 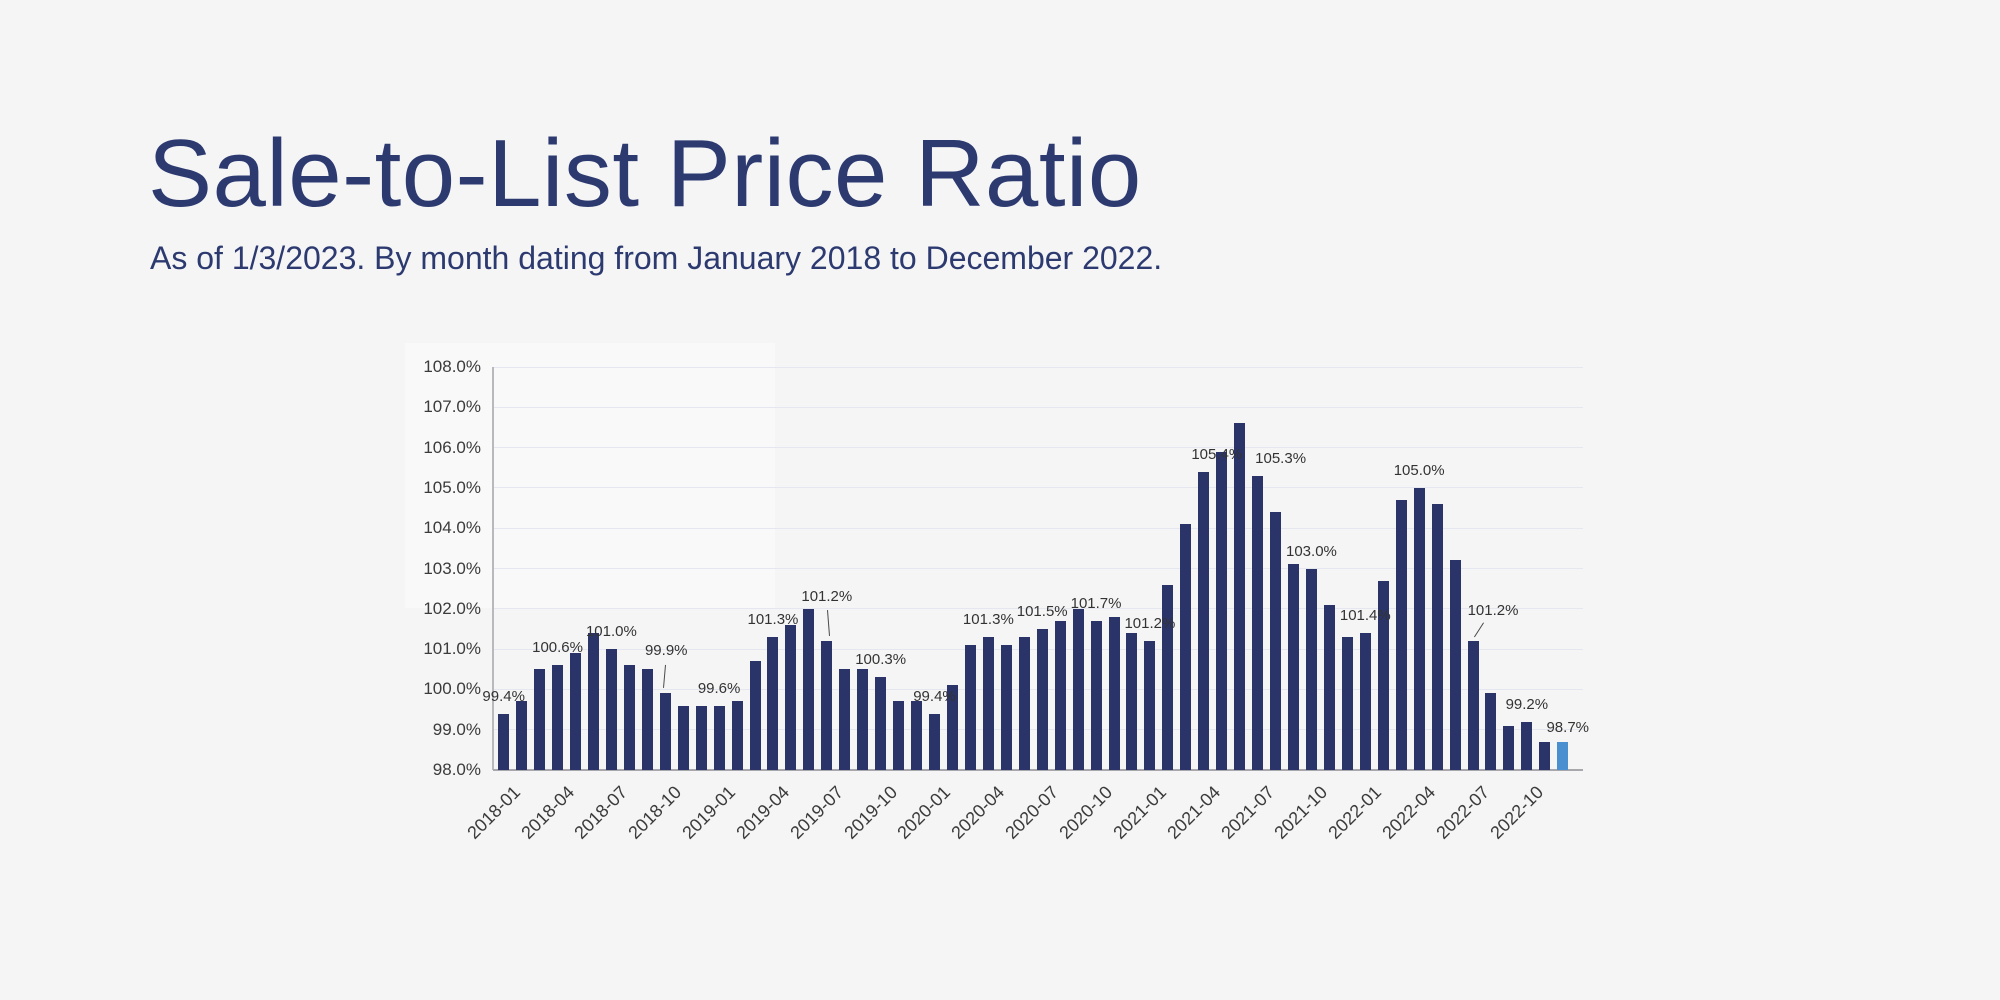 What do you see at coordinates (1042, 611) in the screenshot?
I see `data-label: 101.5%` at bounding box center [1042, 611].